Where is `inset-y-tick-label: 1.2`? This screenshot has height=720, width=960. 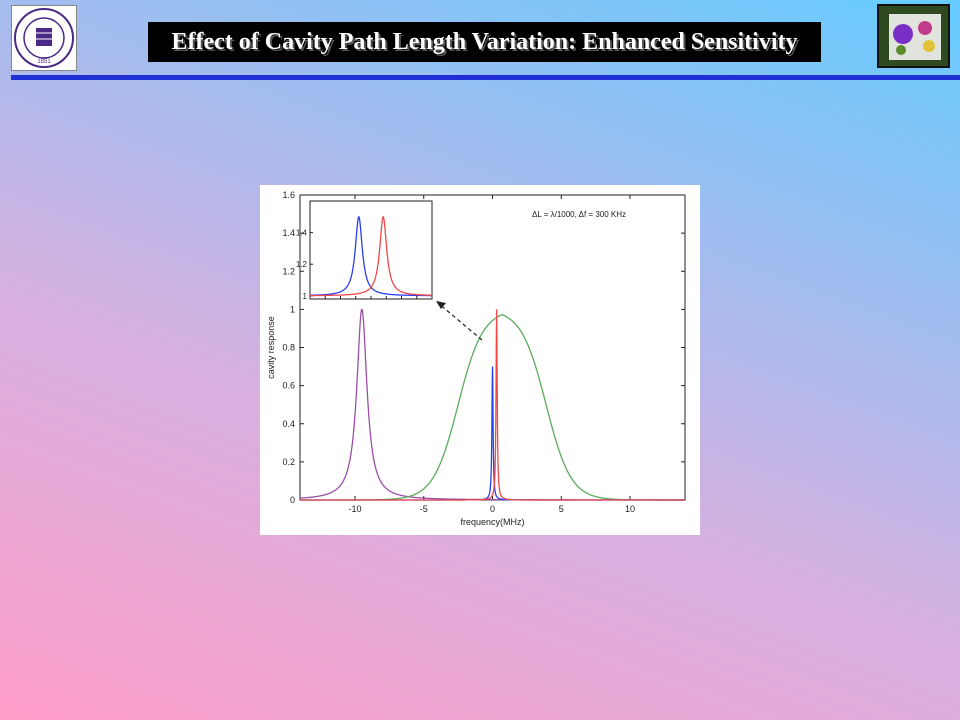 inset-y-tick-label: 1.2 is located at coordinates (302, 264).